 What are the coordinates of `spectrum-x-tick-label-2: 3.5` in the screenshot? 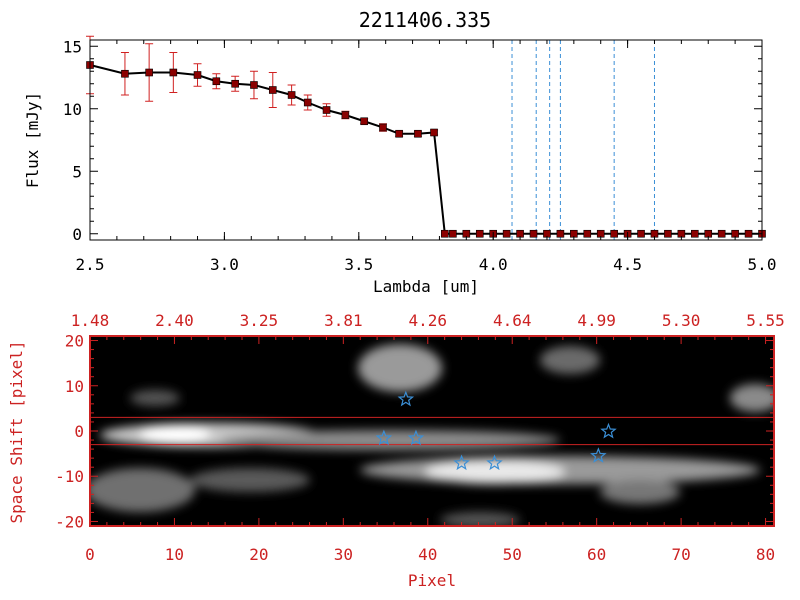 It's located at (358, 264).